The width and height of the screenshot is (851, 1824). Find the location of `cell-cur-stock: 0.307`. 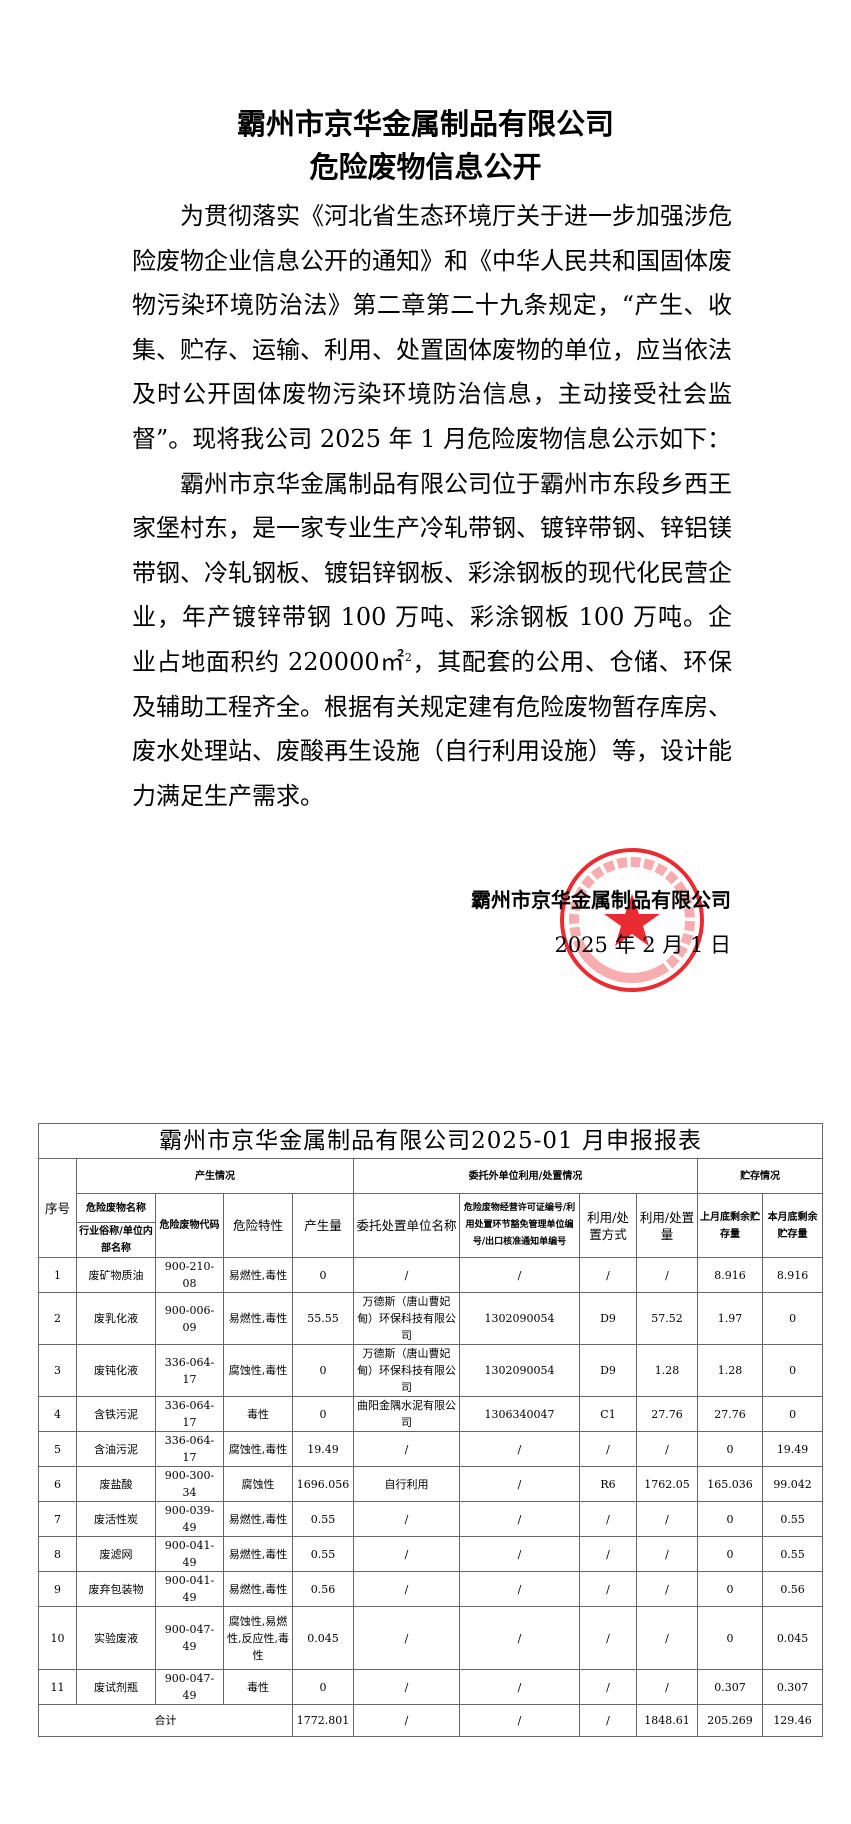

cell-cur-stock: 0.307 is located at coordinates (792, 1687).